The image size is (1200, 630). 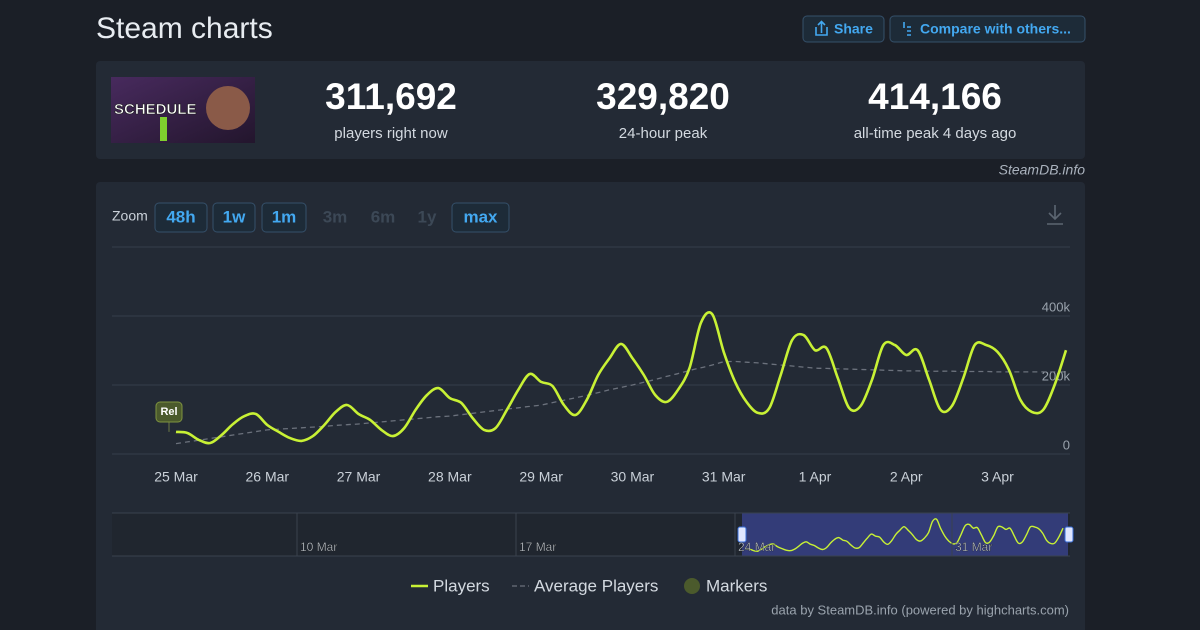 What do you see at coordinates (184, 28) in the screenshot?
I see `page-title: Steam charts` at bounding box center [184, 28].